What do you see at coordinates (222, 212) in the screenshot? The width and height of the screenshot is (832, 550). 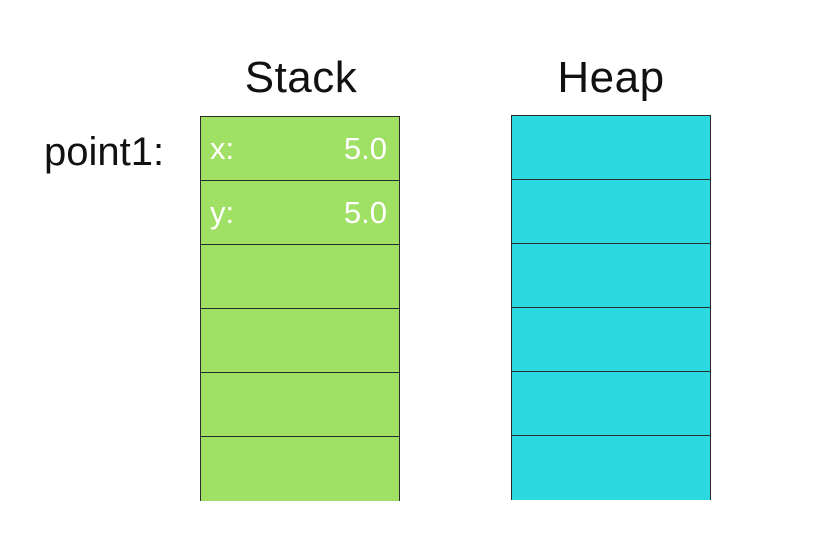 I see `field-name-y: y:` at bounding box center [222, 212].